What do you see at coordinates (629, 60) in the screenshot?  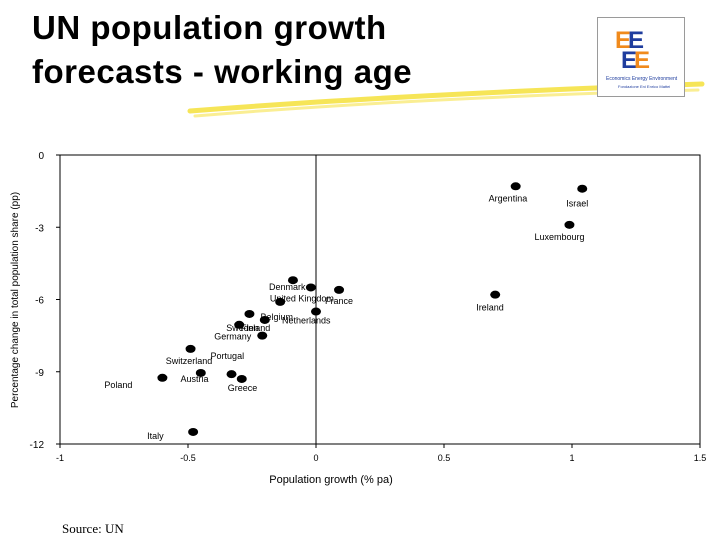 I see `logo-e-3: E` at bounding box center [629, 60].